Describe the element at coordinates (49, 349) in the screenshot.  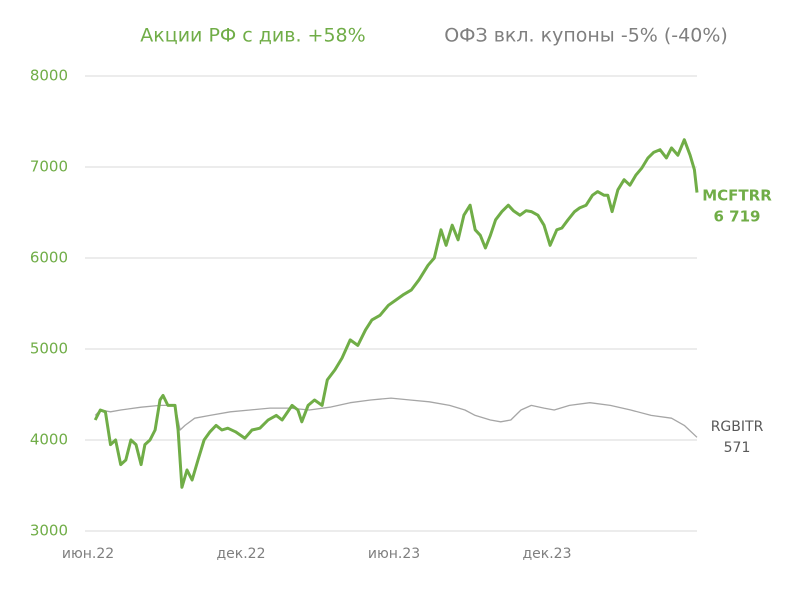
I see `y-tick-label: 5000` at that location.